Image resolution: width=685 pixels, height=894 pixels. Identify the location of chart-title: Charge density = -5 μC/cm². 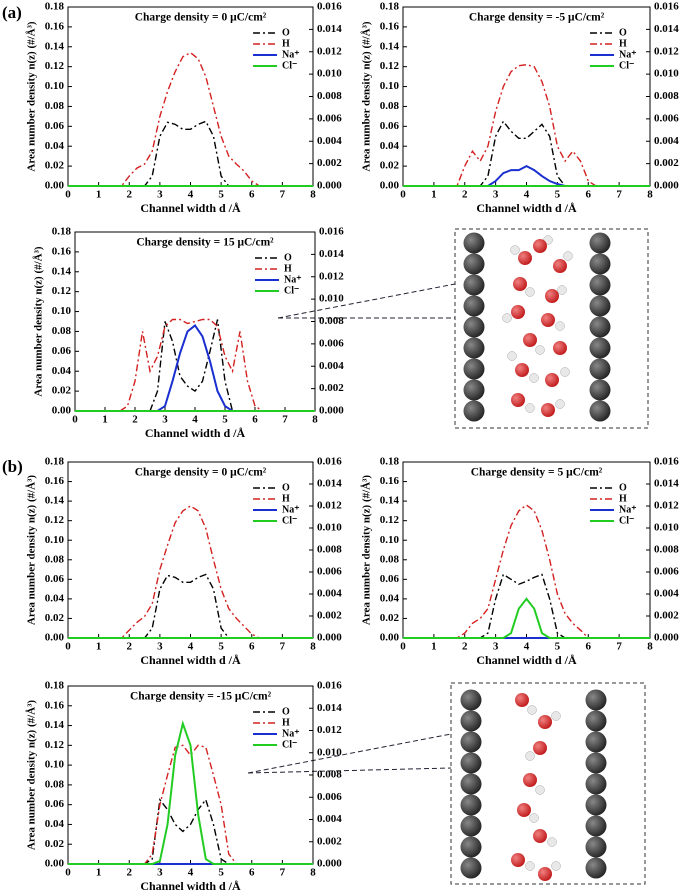
(537, 18).